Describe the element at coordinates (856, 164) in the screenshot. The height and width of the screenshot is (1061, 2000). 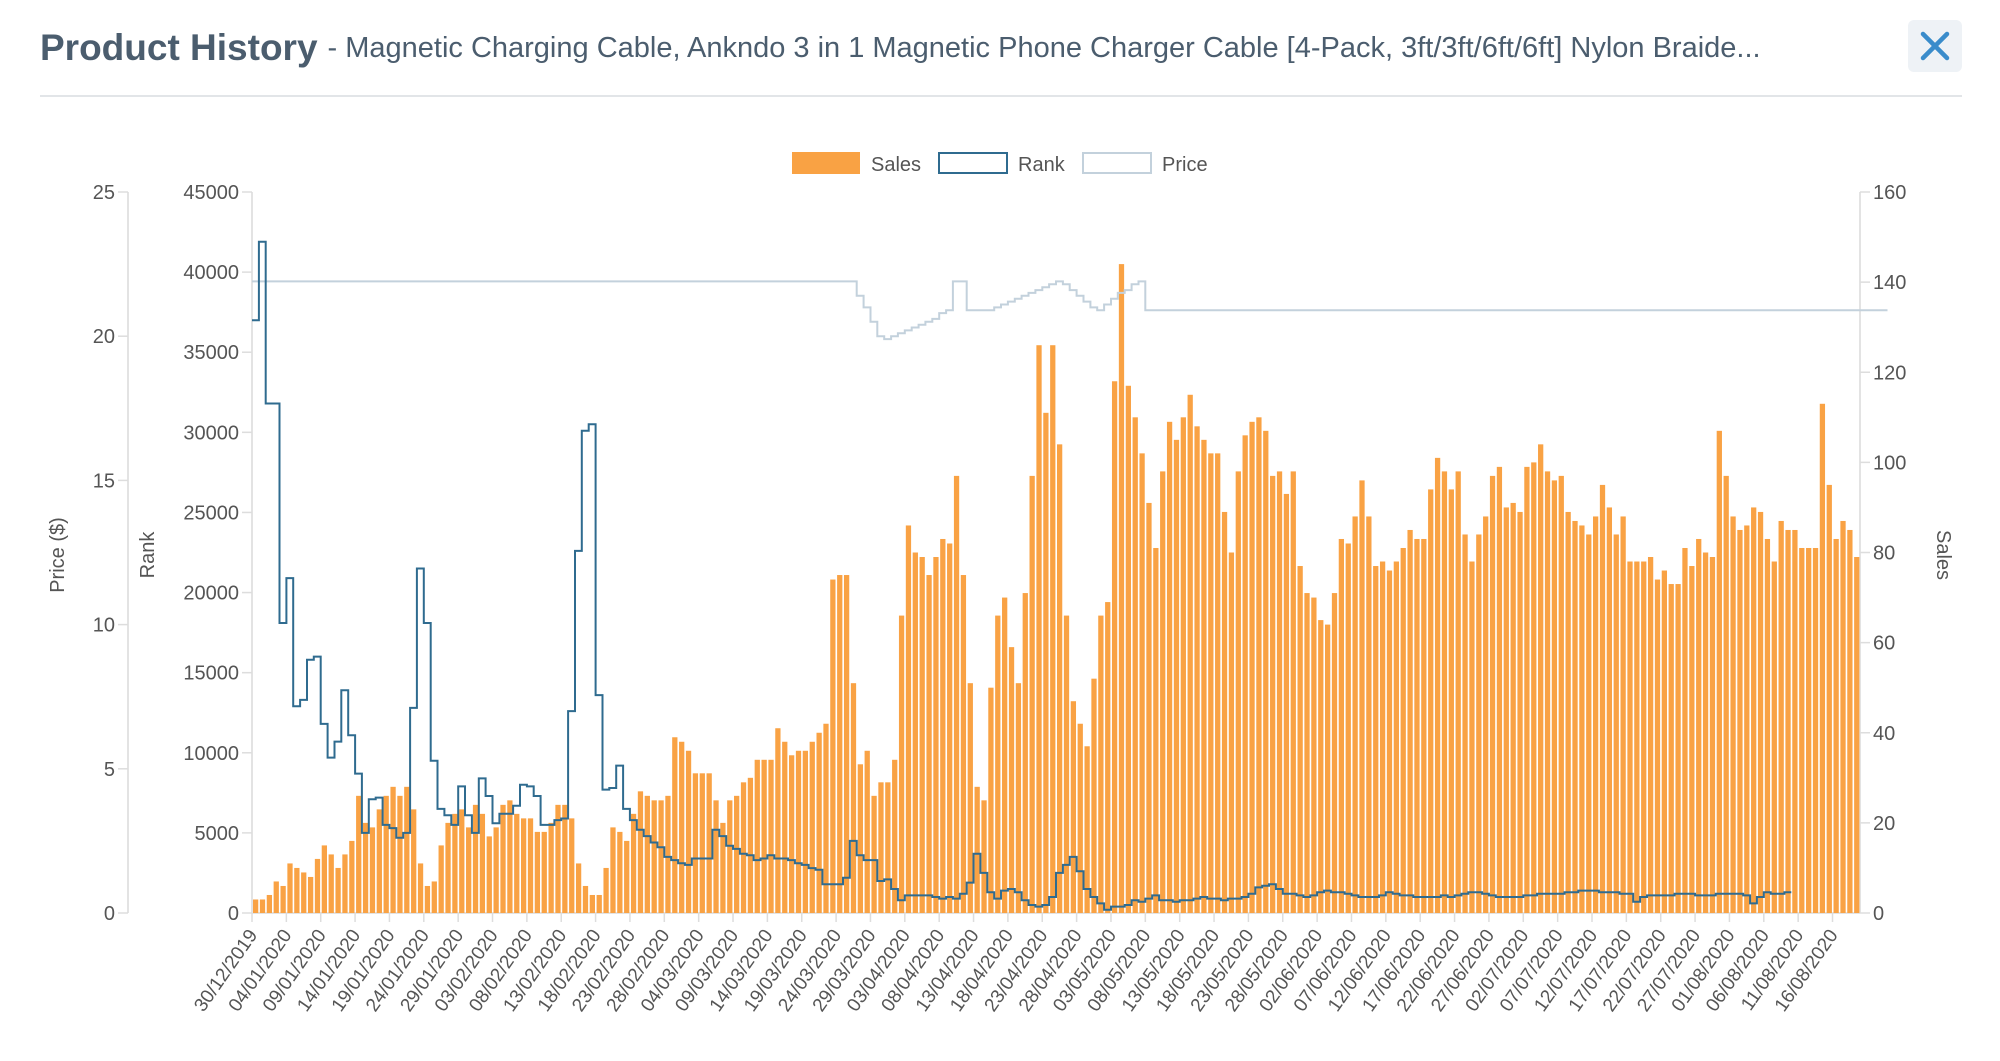
I see `legend-item-sales: Sales` at that location.